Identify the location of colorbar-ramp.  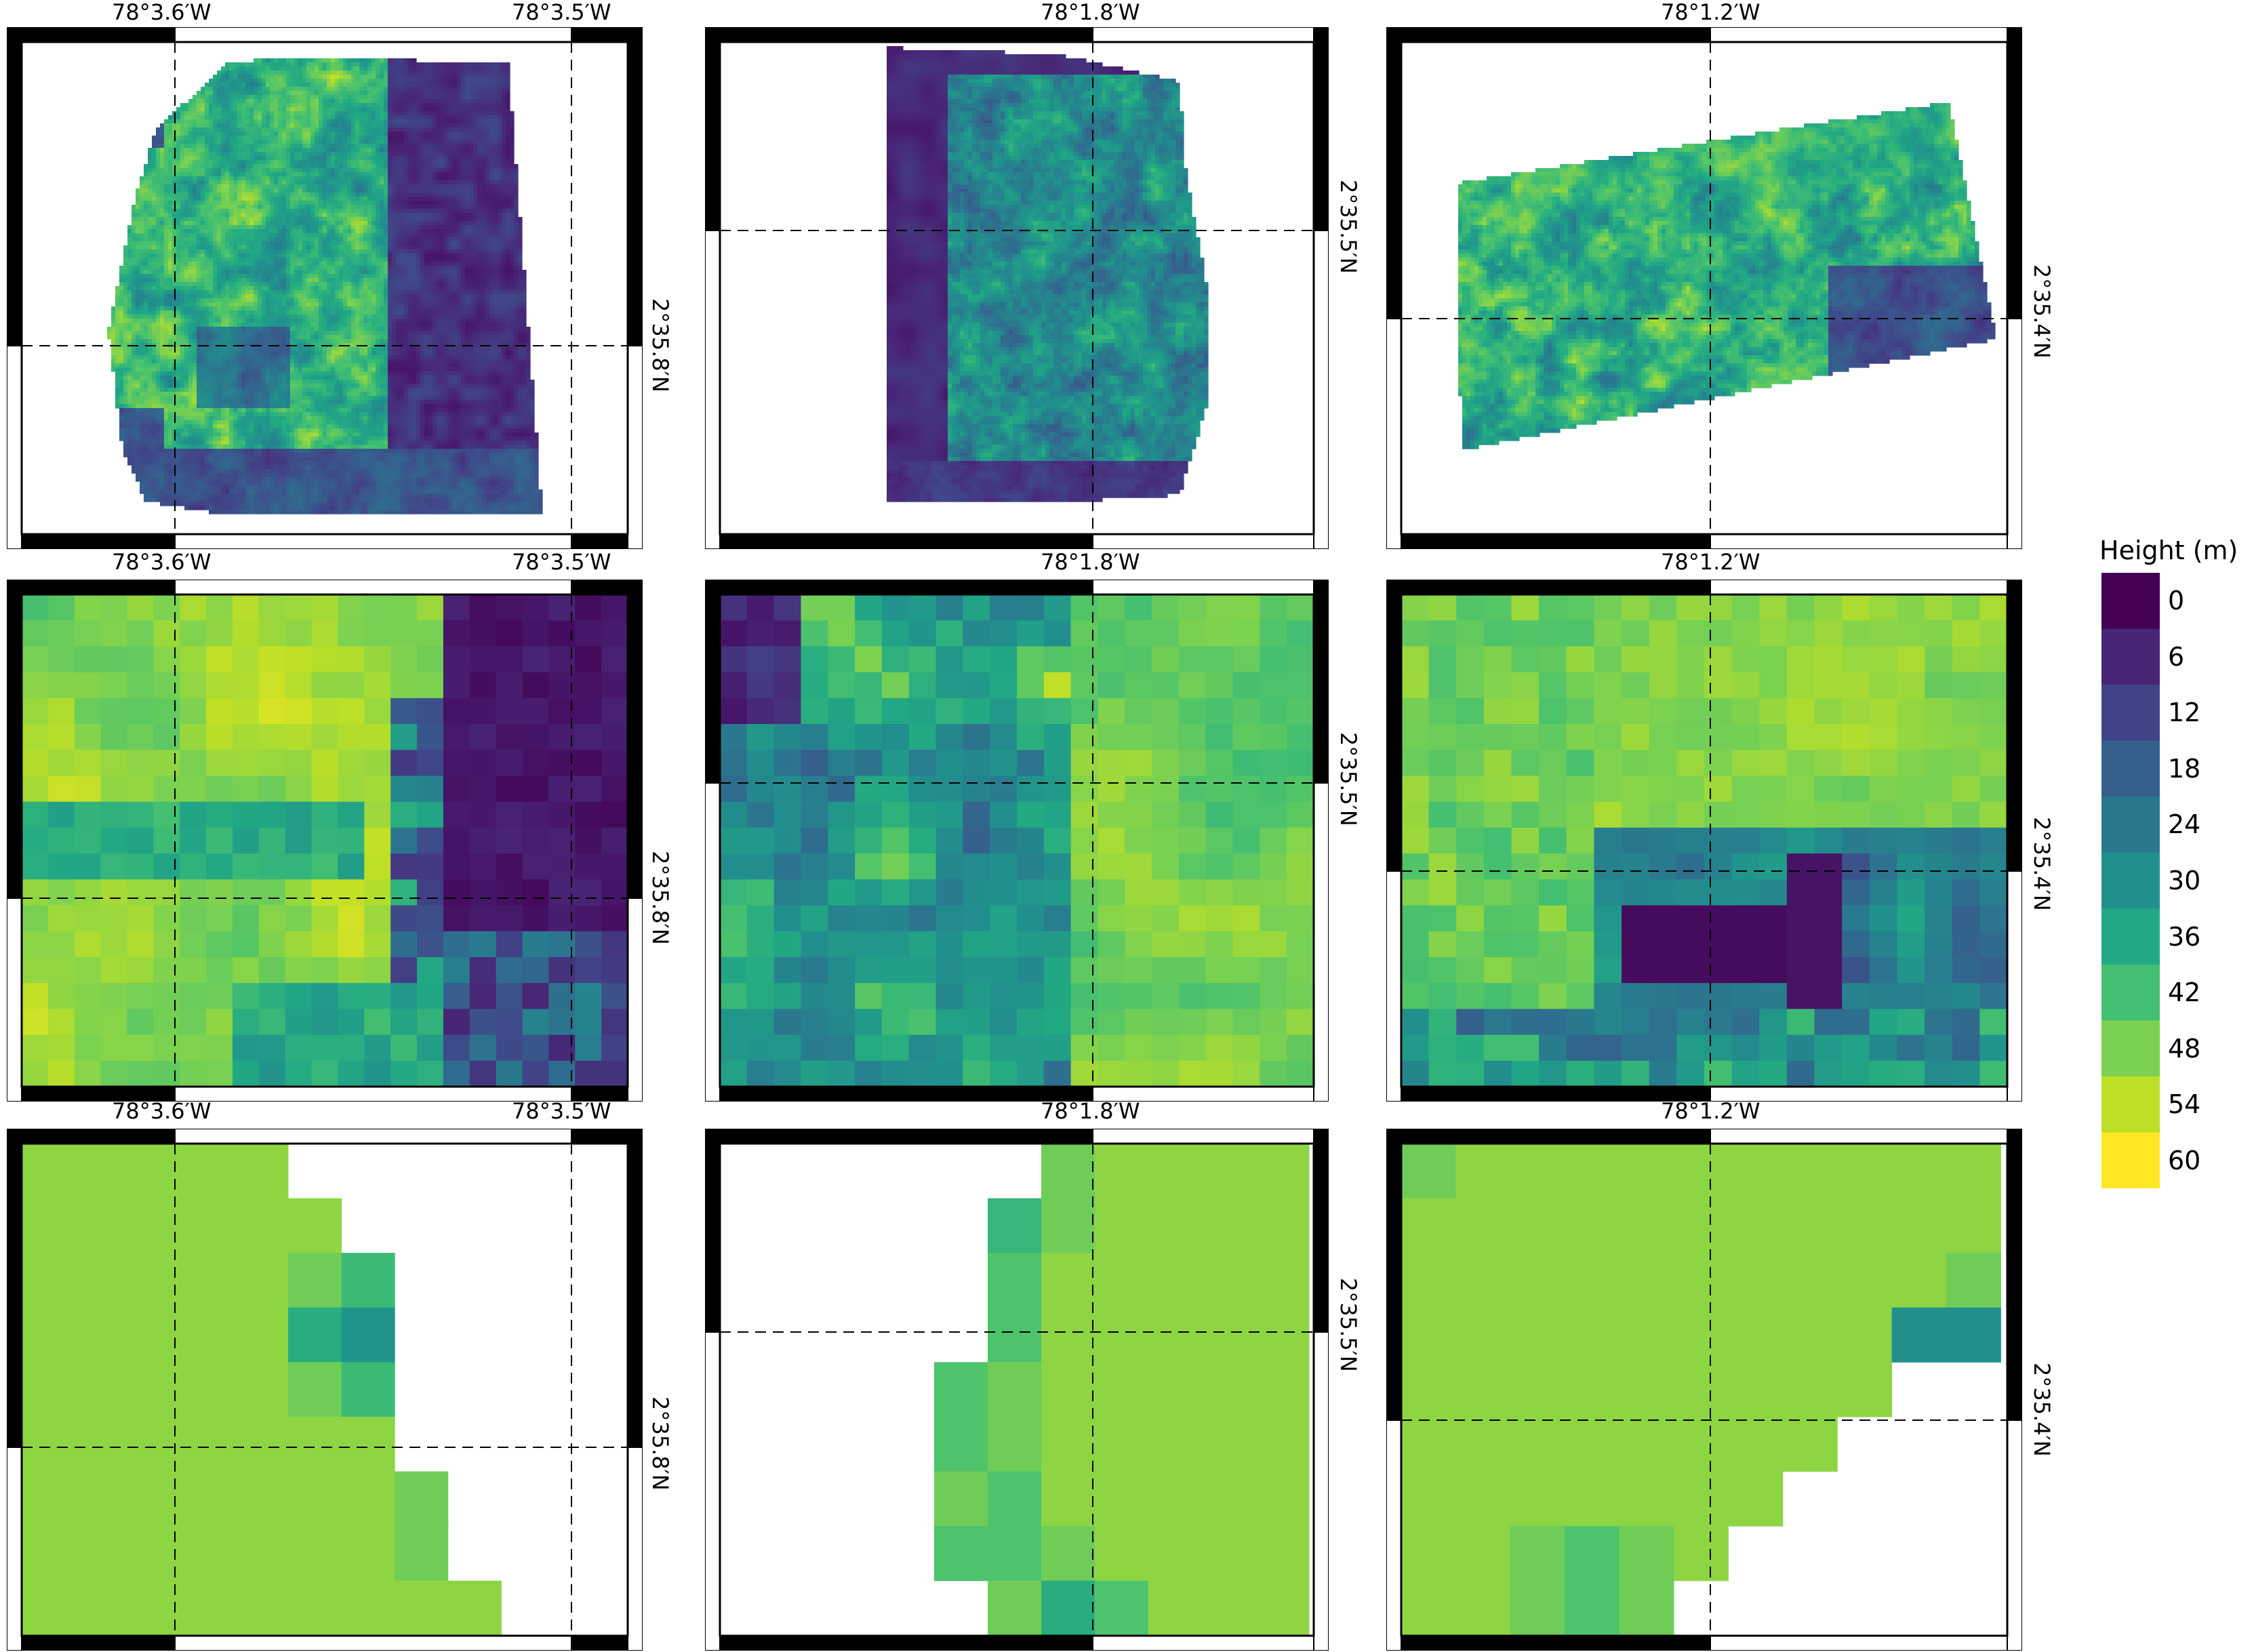
(2130, 880).